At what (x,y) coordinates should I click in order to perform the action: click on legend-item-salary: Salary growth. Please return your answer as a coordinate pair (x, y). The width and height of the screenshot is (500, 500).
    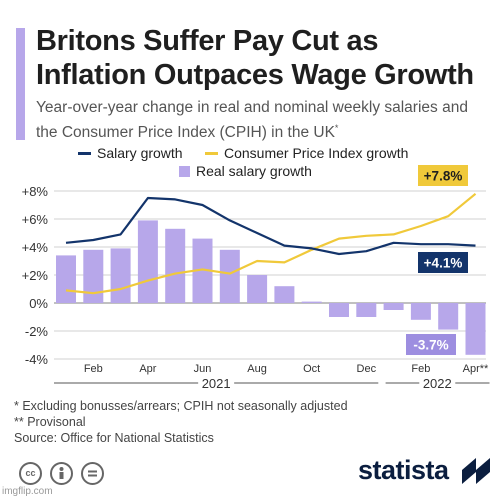
    Looking at the image, I should click on (130, 153).